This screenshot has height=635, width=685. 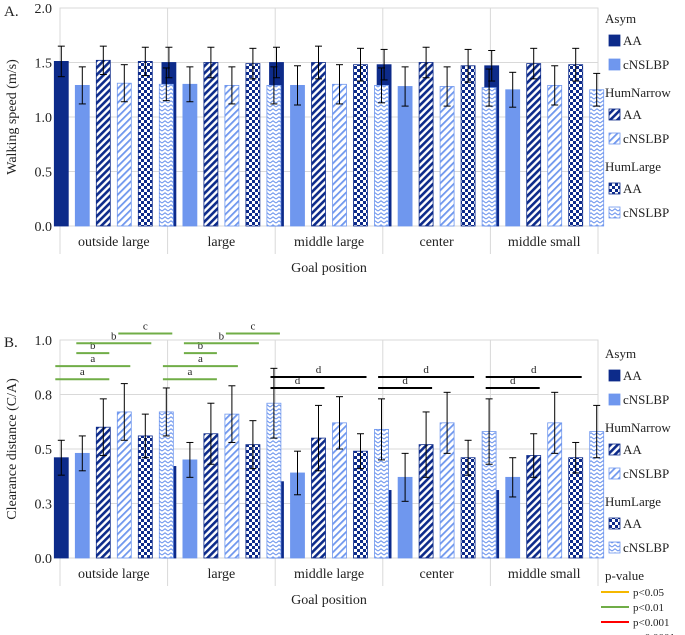 I want to click on panel-label: A., so click(x=11, y=12).